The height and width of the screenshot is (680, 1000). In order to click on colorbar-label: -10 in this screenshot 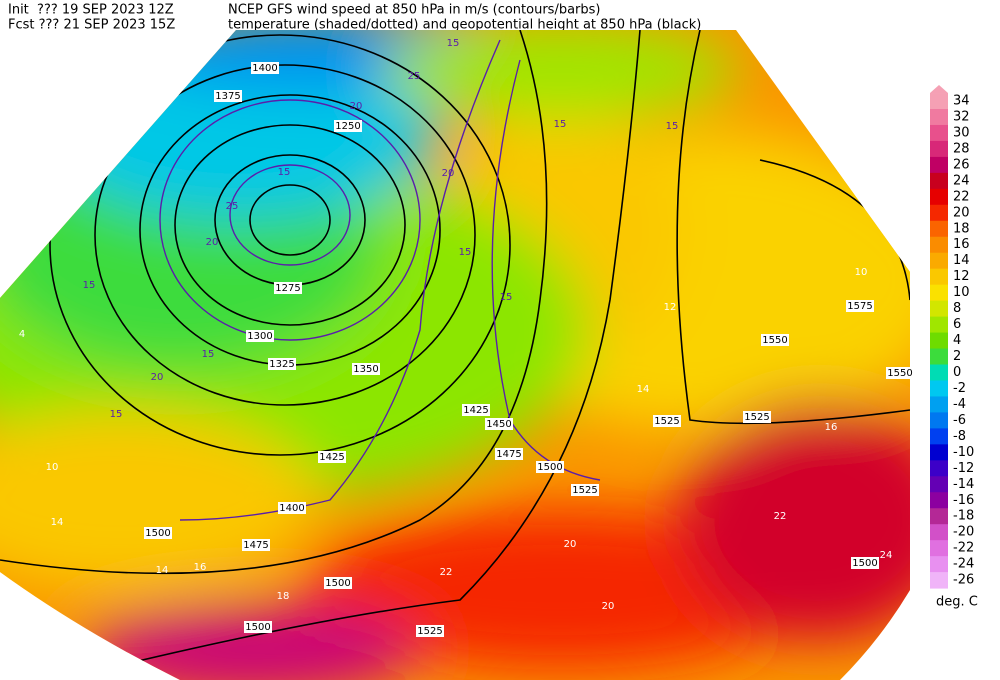, I will do `click(963, 452)`.